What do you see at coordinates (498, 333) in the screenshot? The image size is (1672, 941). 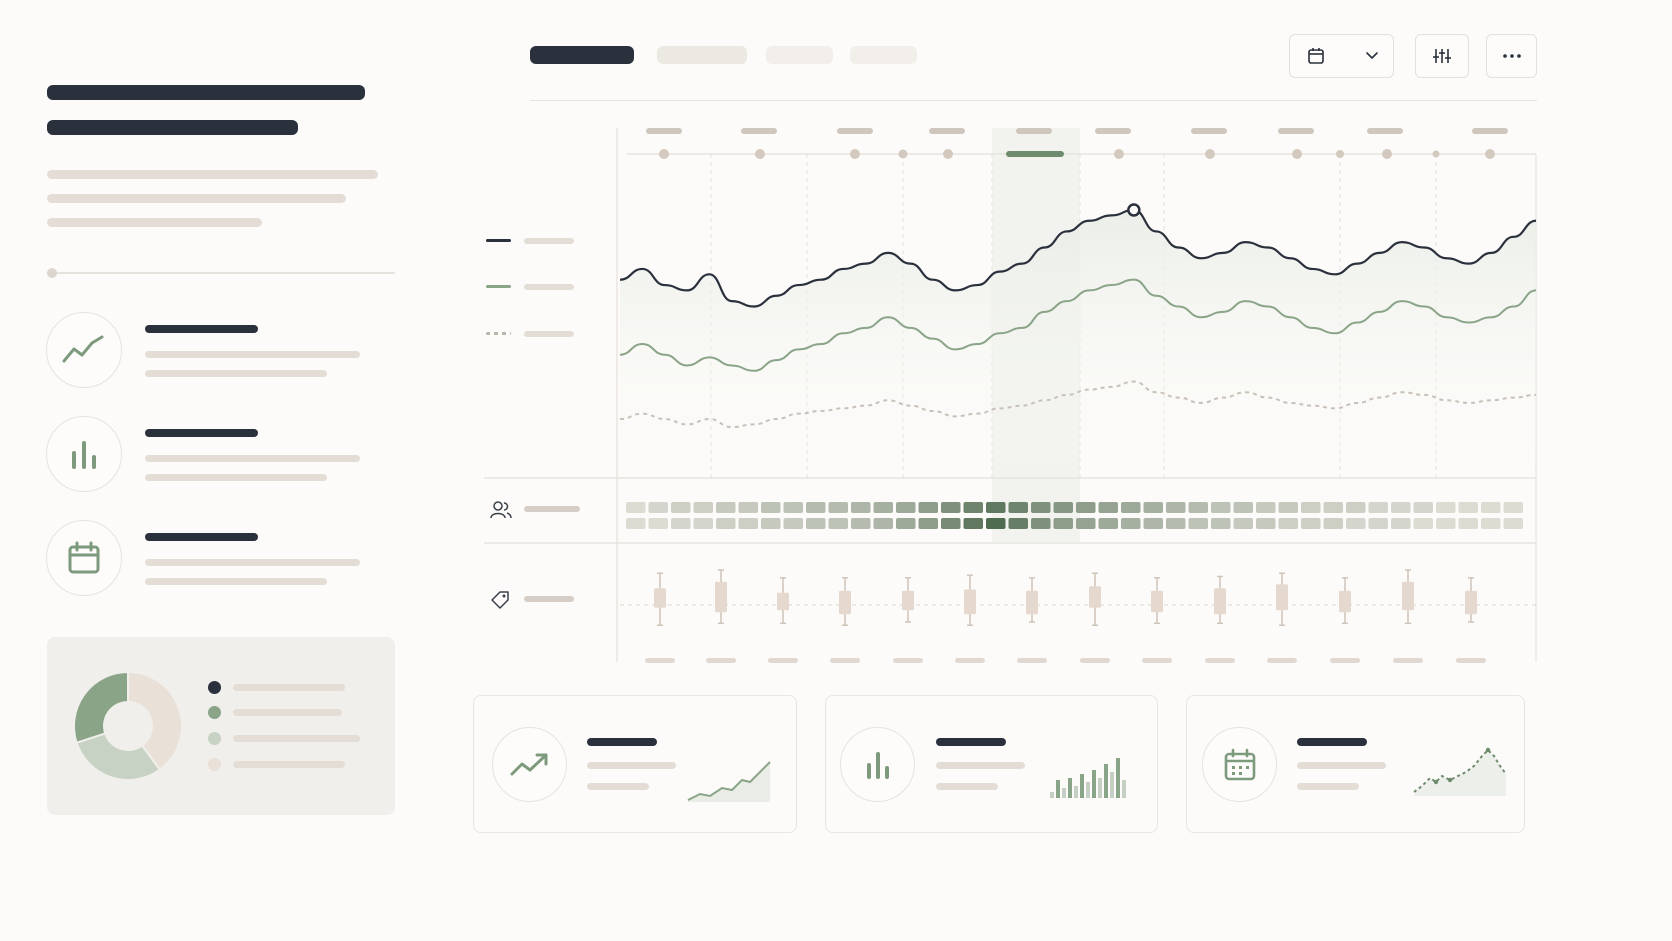 I see `legend-swatch-dashed` at bounding box center [498, 333].